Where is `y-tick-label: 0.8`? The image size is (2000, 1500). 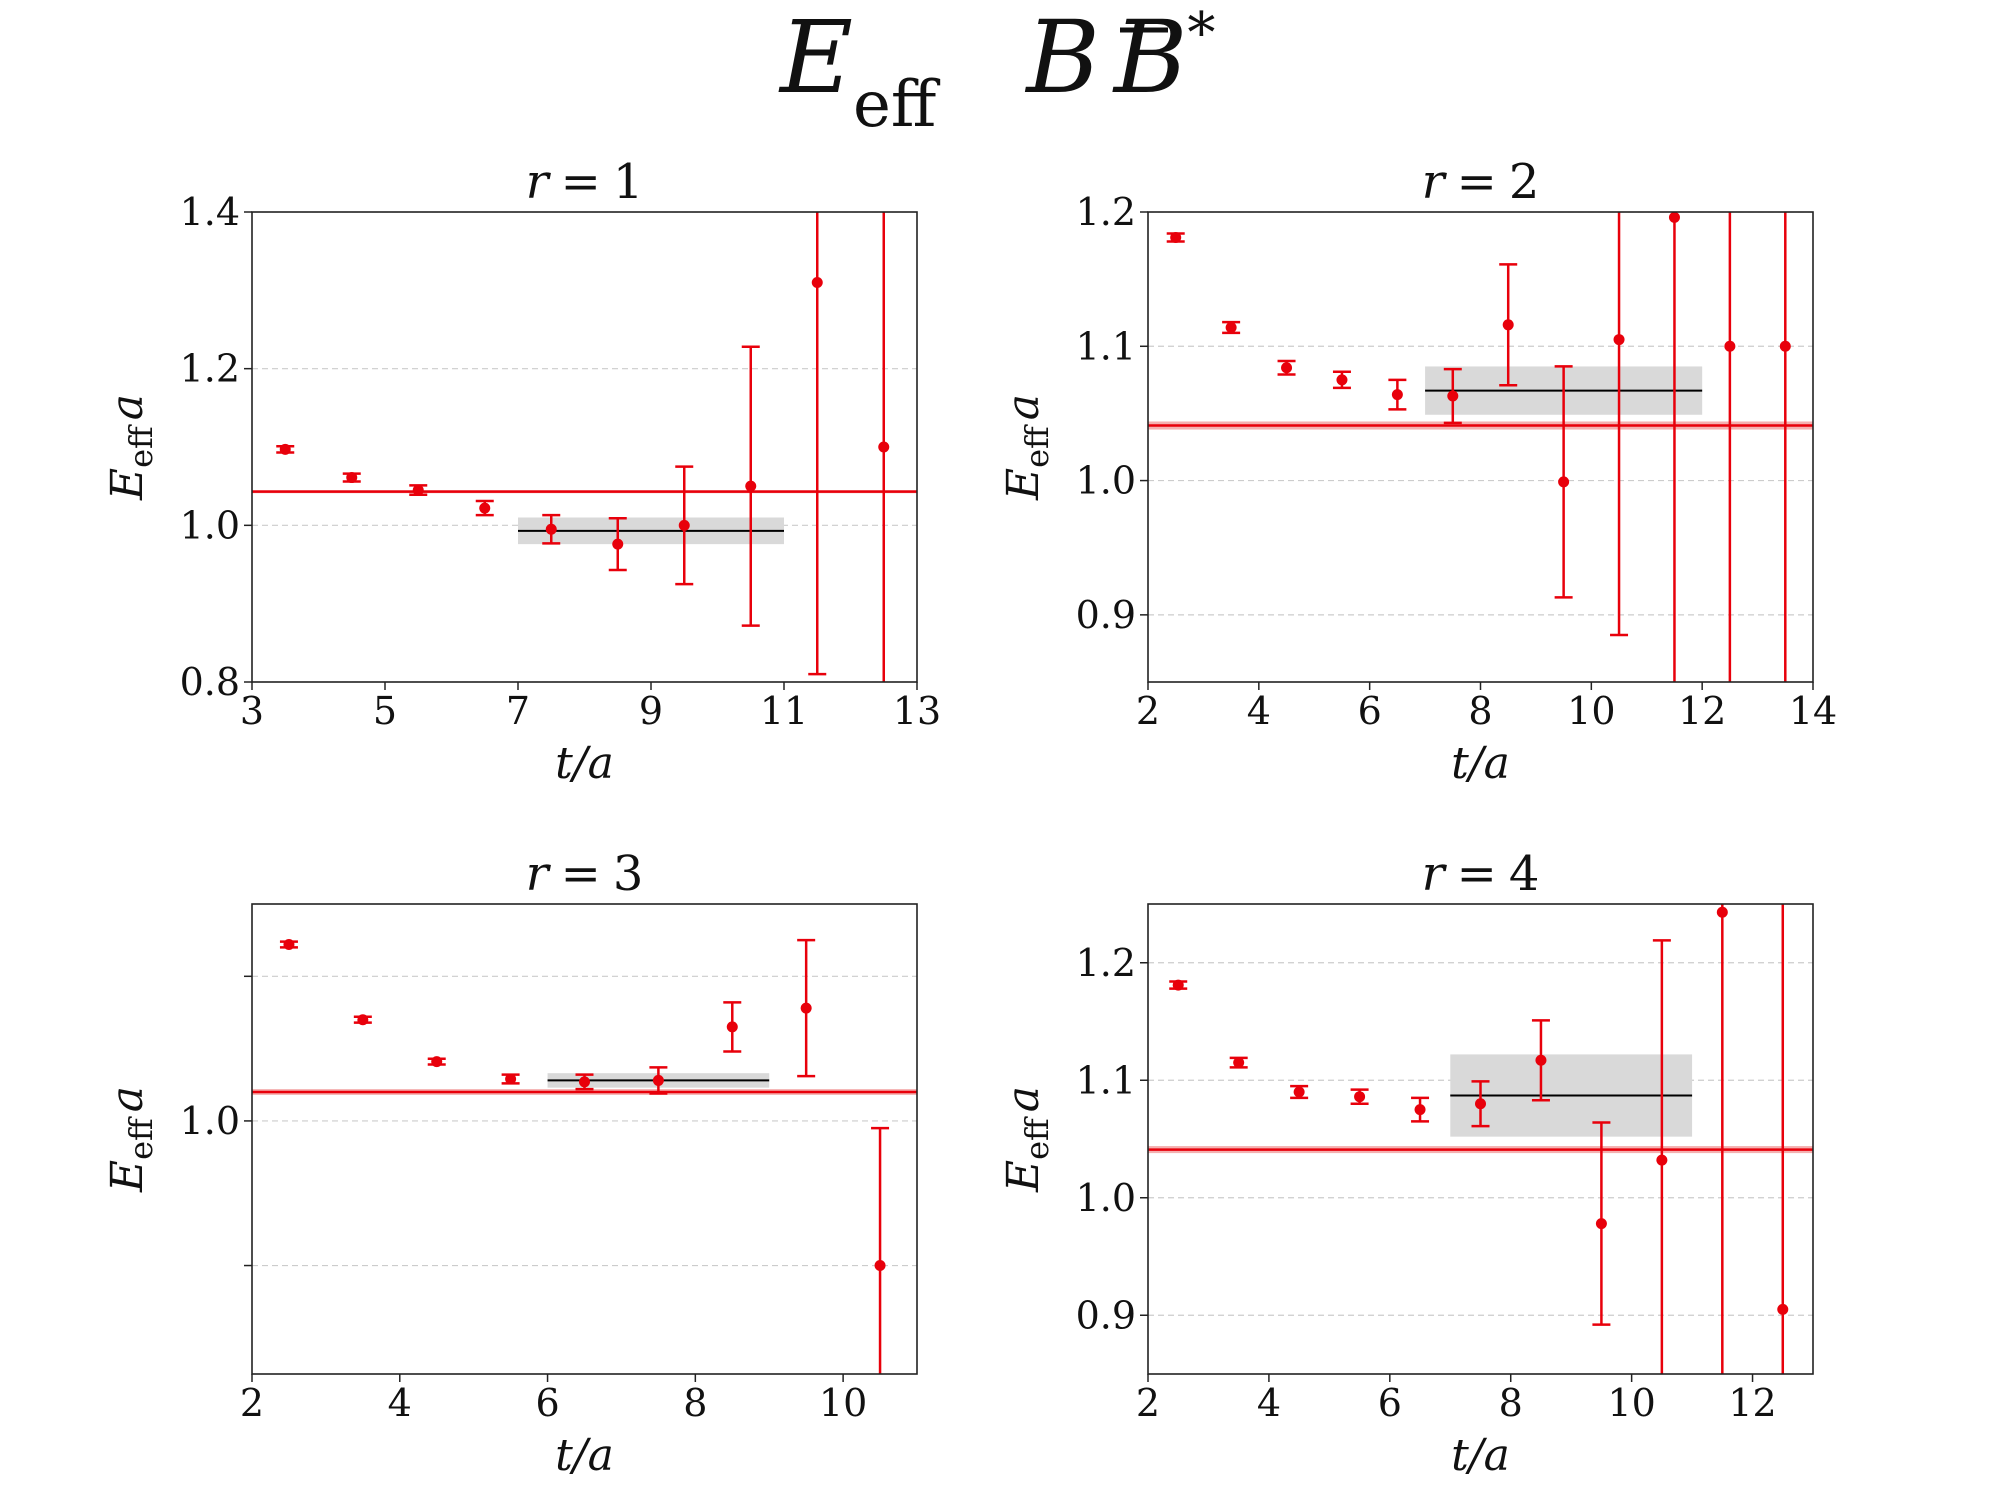 y-tick-label: 0.8 is located at coordinates (210, 682).